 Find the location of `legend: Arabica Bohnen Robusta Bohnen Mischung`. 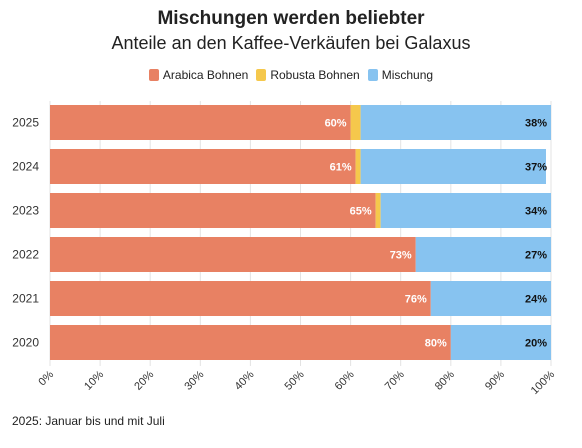

legend: Arabica Bohnen Robusta Bohnen Mischung is located at coordinates (291, 75).